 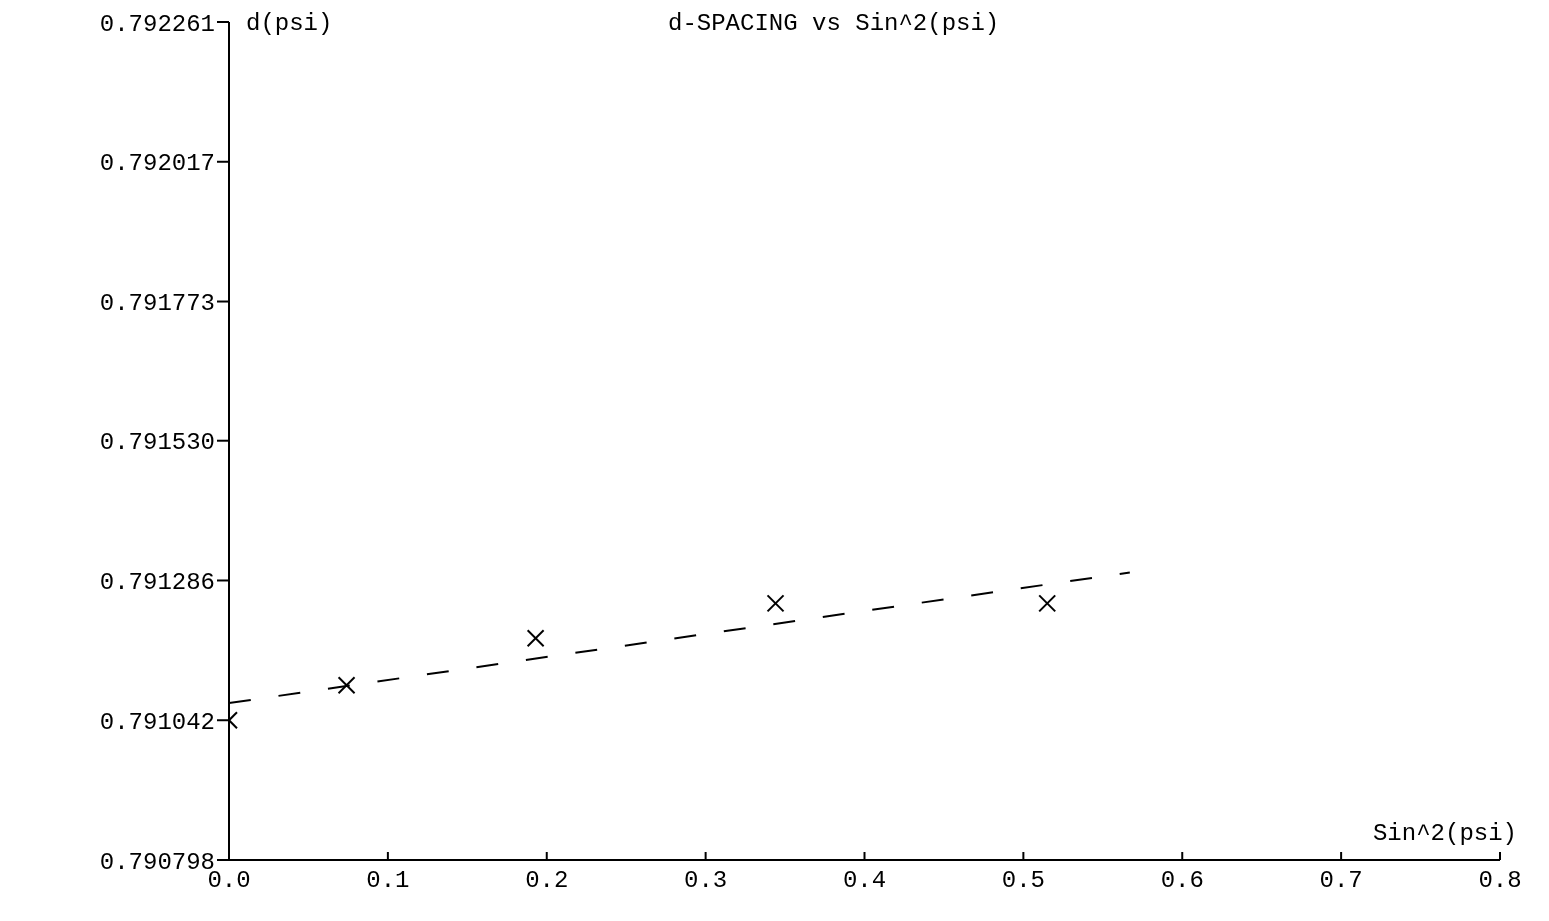 I want to click on x-tick-label: 0.3, so click(x=706, y=881).